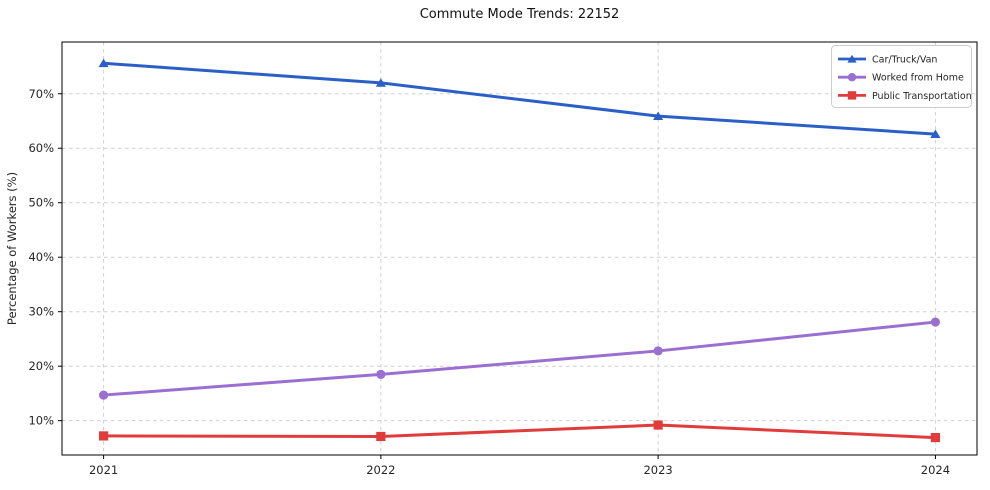 This screenshot has width=990, height=490. What do you see at coordinates (918, 78) in the screenshot?
I see `legend-label: Worked from Home` at bounding box center [918, 78].